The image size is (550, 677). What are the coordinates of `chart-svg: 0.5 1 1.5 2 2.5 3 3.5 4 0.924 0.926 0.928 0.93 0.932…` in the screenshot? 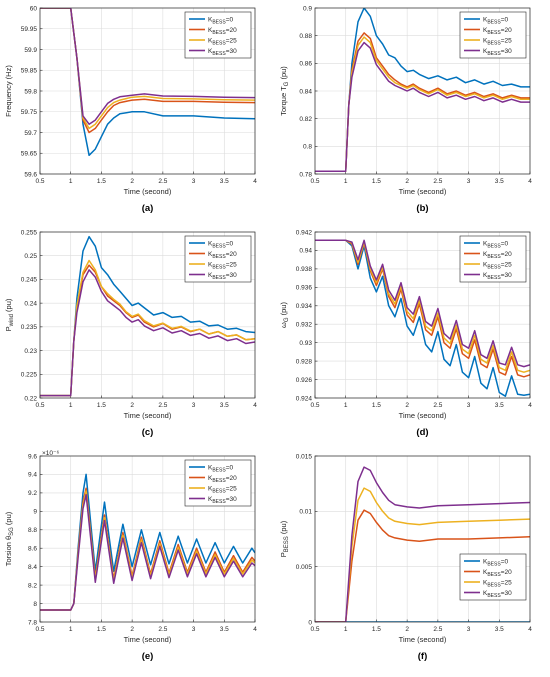 It's located at (405, 333).